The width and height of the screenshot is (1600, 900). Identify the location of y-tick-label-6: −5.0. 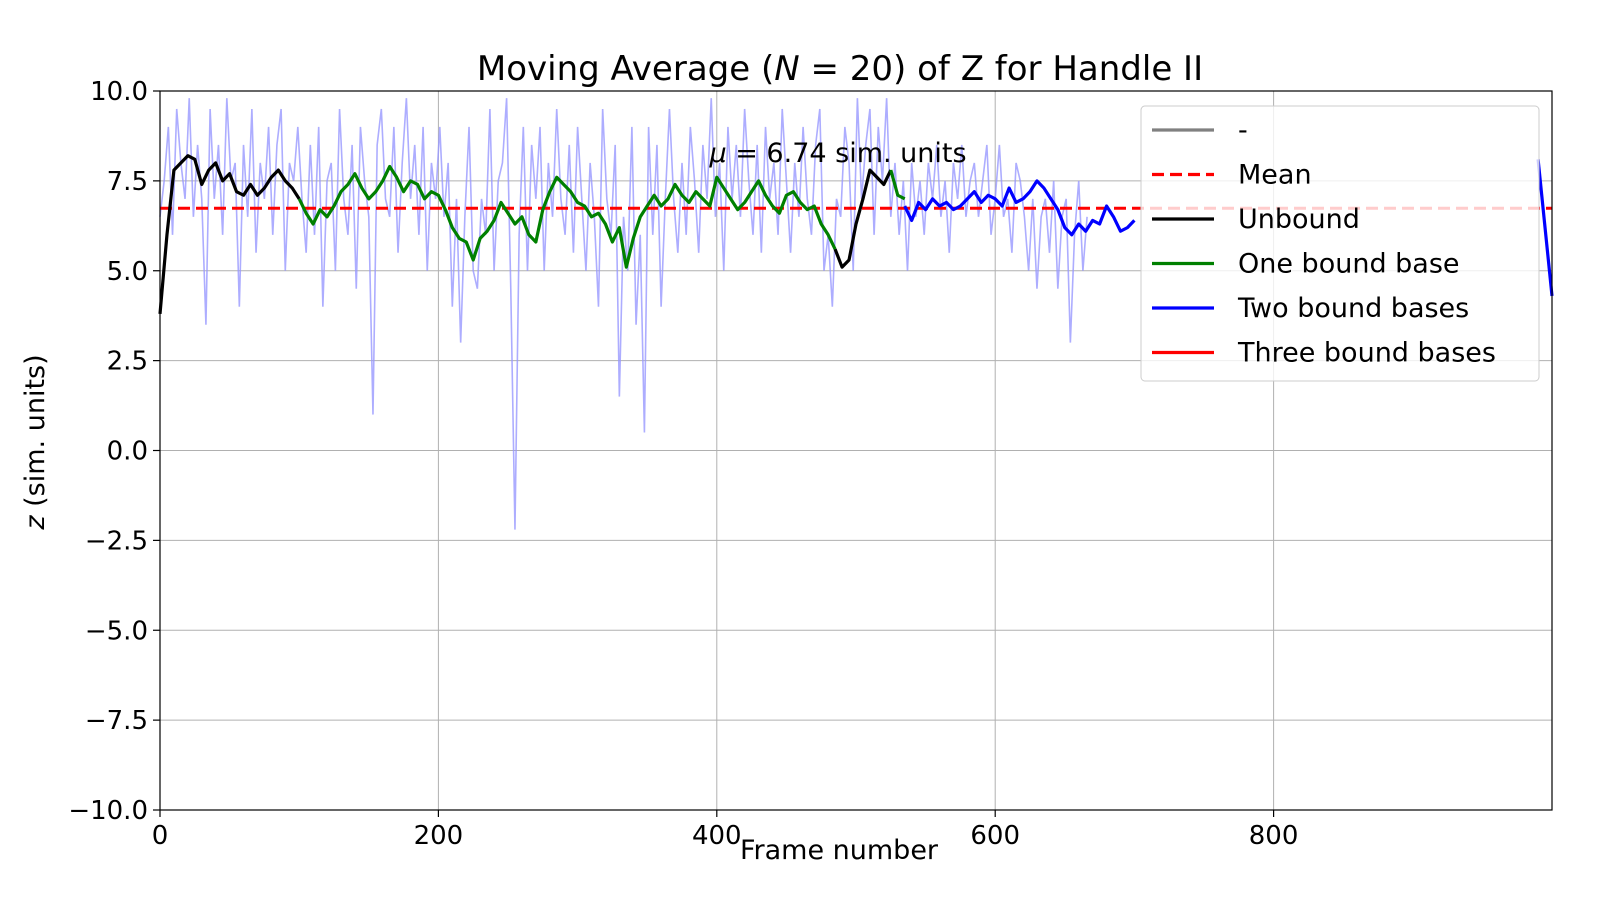
(116, 631).